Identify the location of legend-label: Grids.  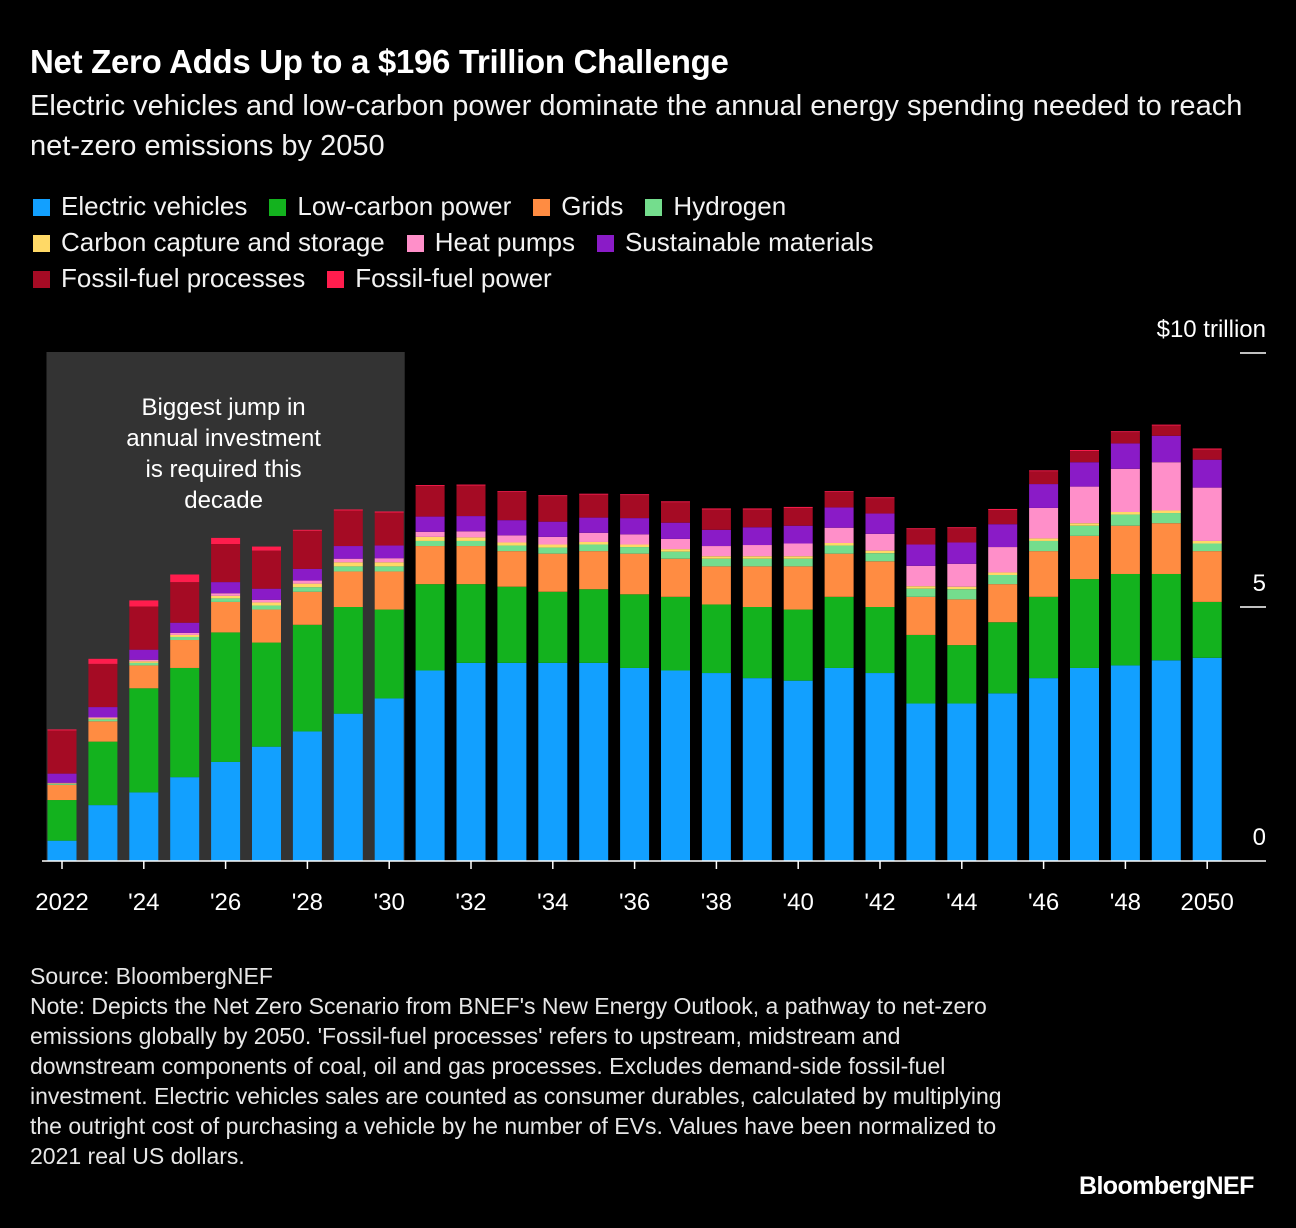
(592, 206).